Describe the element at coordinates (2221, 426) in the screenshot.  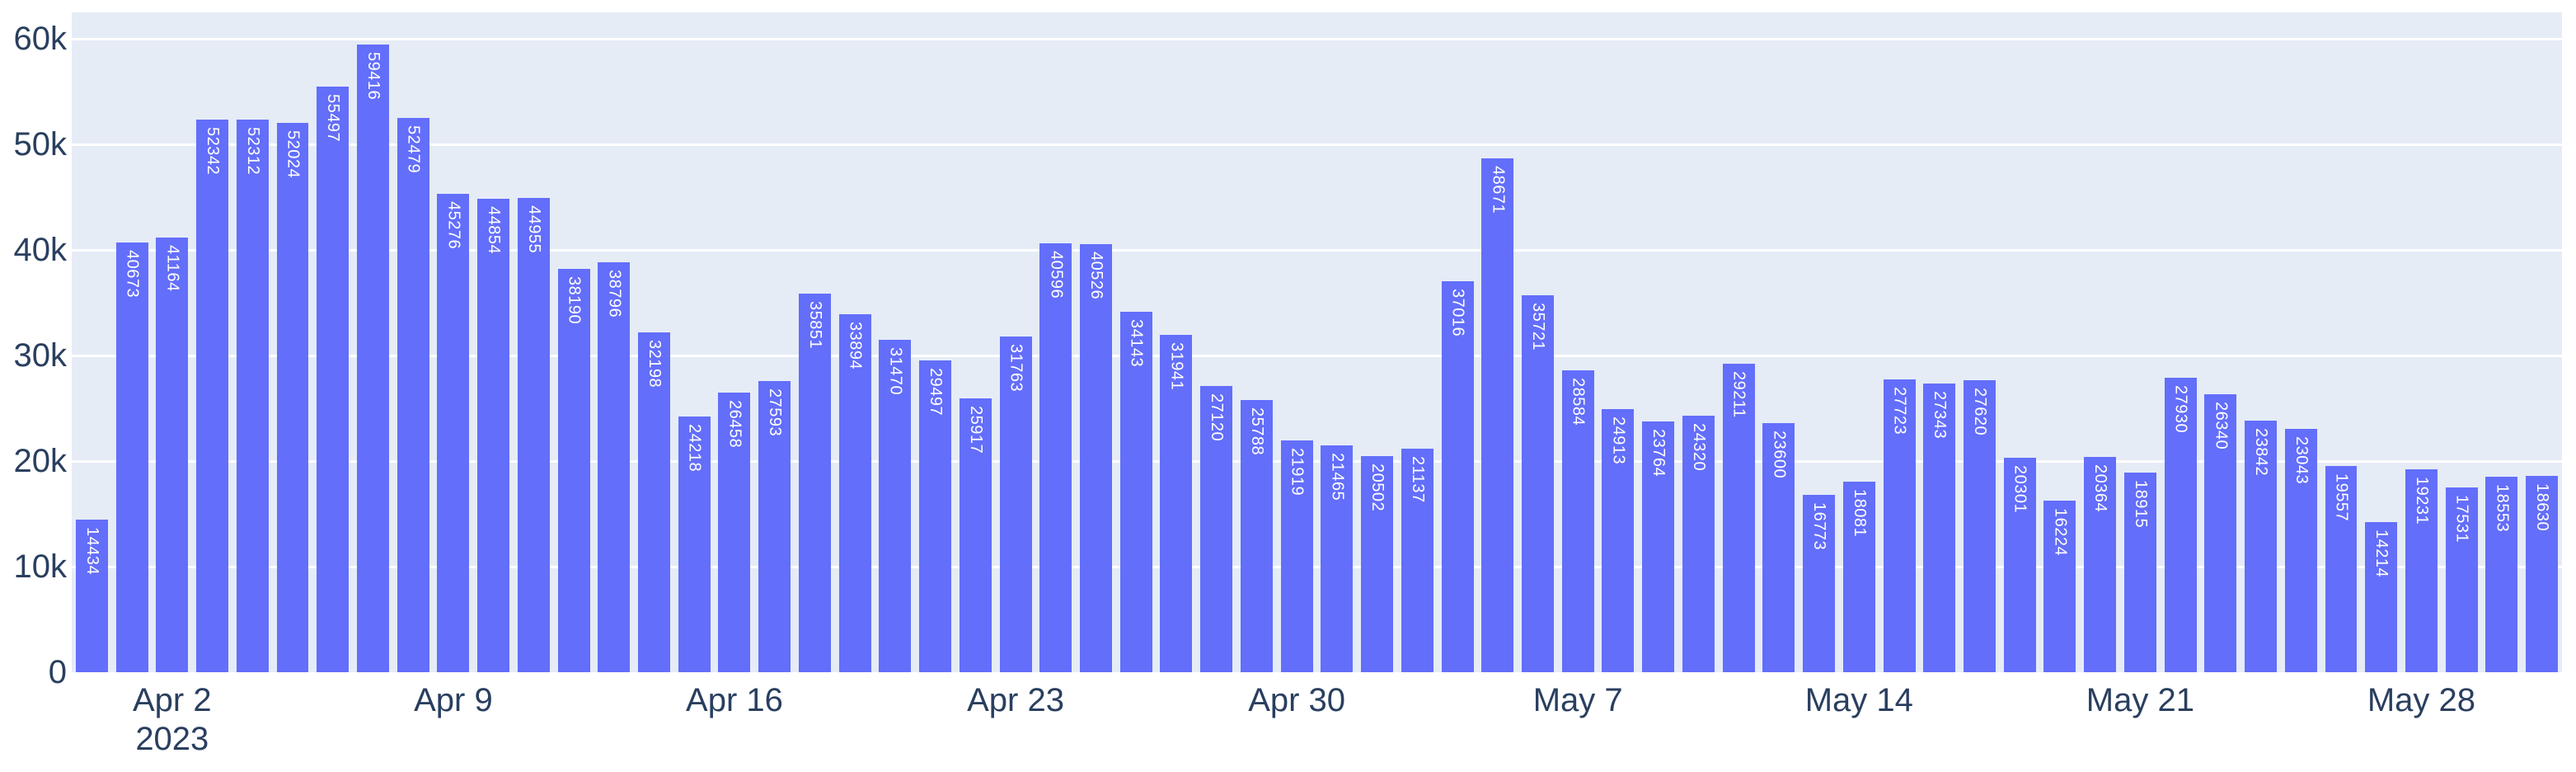
I see `bar-value-label: 26340` at that location.